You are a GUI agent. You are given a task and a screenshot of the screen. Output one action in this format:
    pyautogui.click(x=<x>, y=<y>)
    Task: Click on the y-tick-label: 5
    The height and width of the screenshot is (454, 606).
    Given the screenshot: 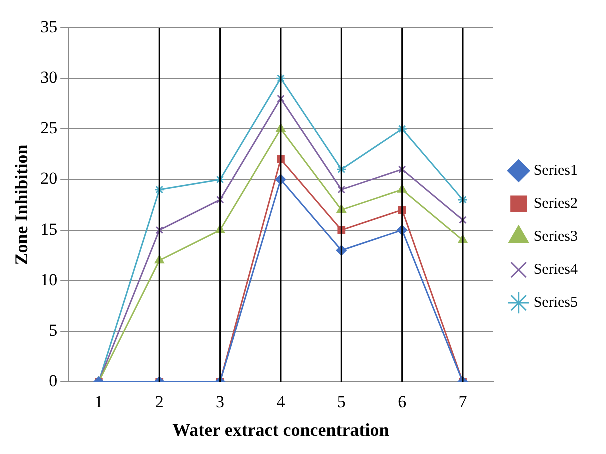 What is the action you would take?
    pyautogui.click(x=53, y=330)
    